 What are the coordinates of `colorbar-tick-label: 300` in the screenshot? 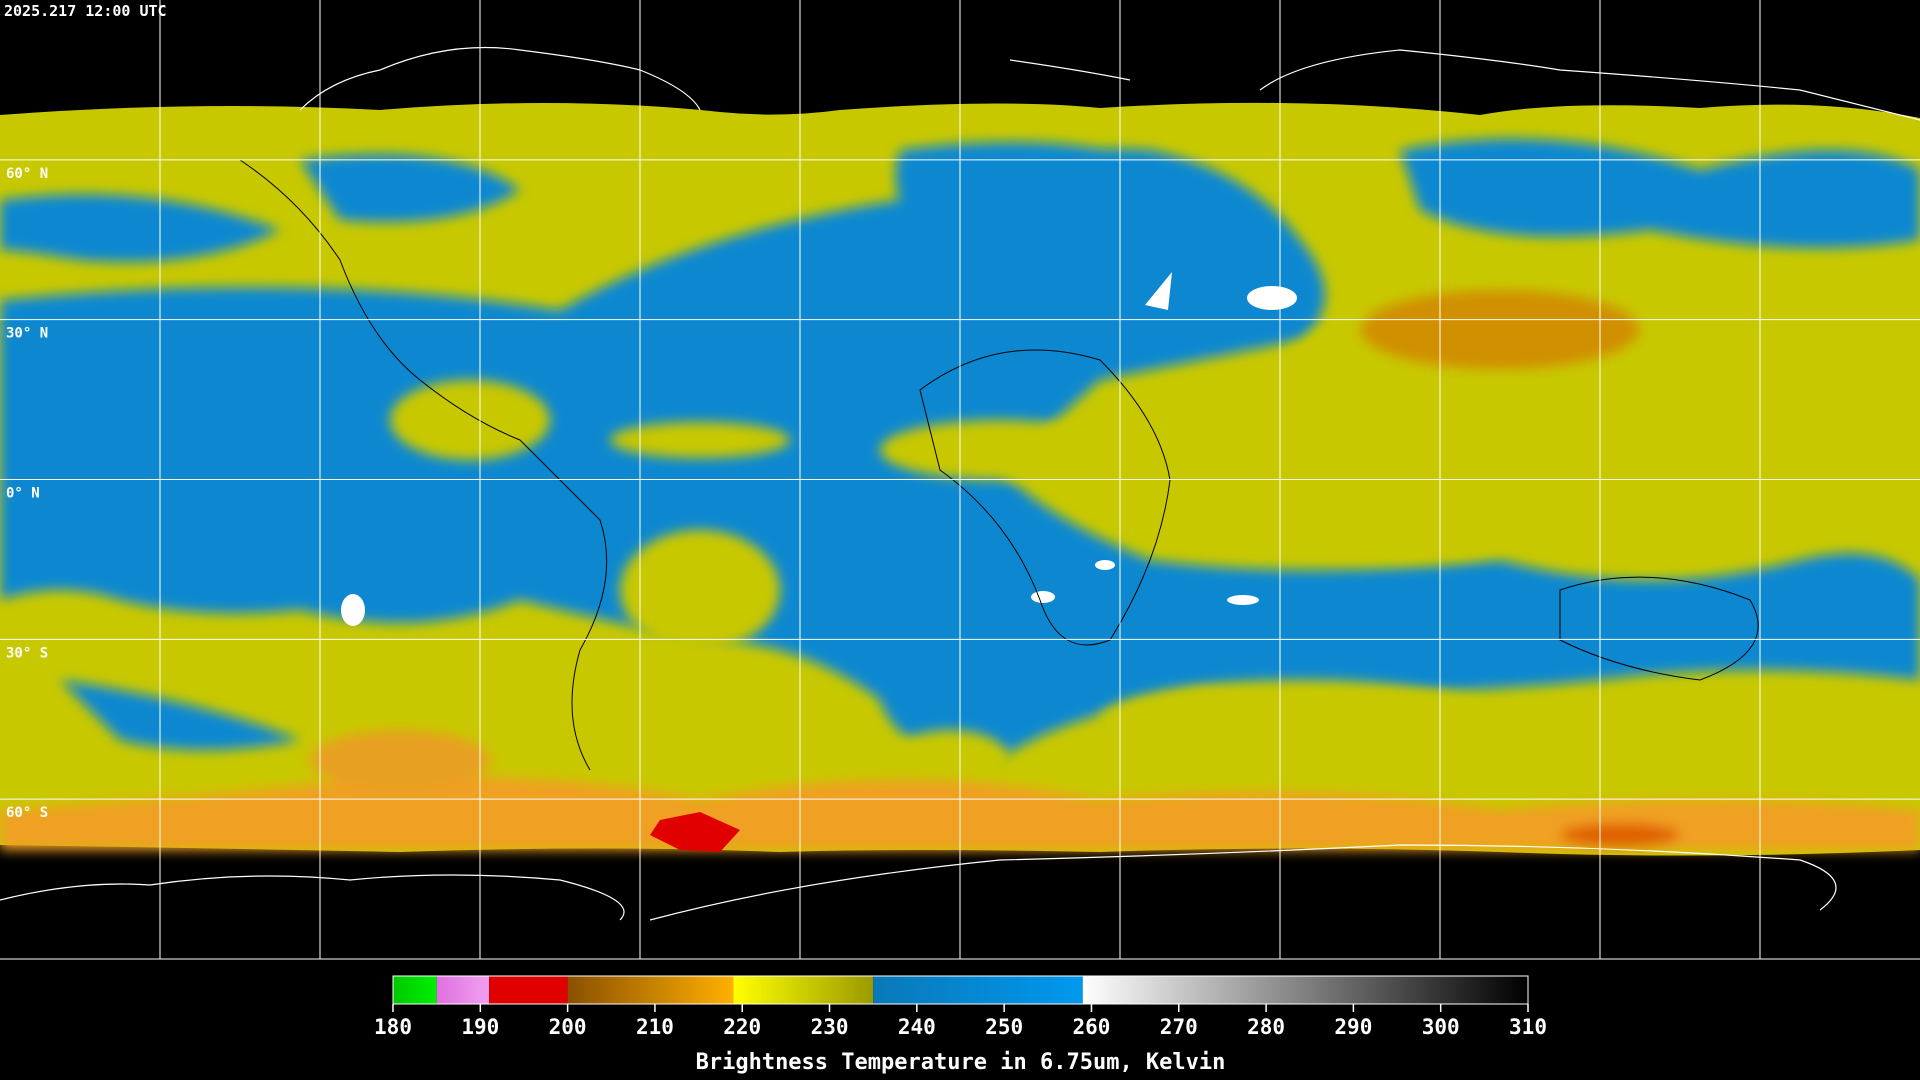 It's located at (1441, 1027).